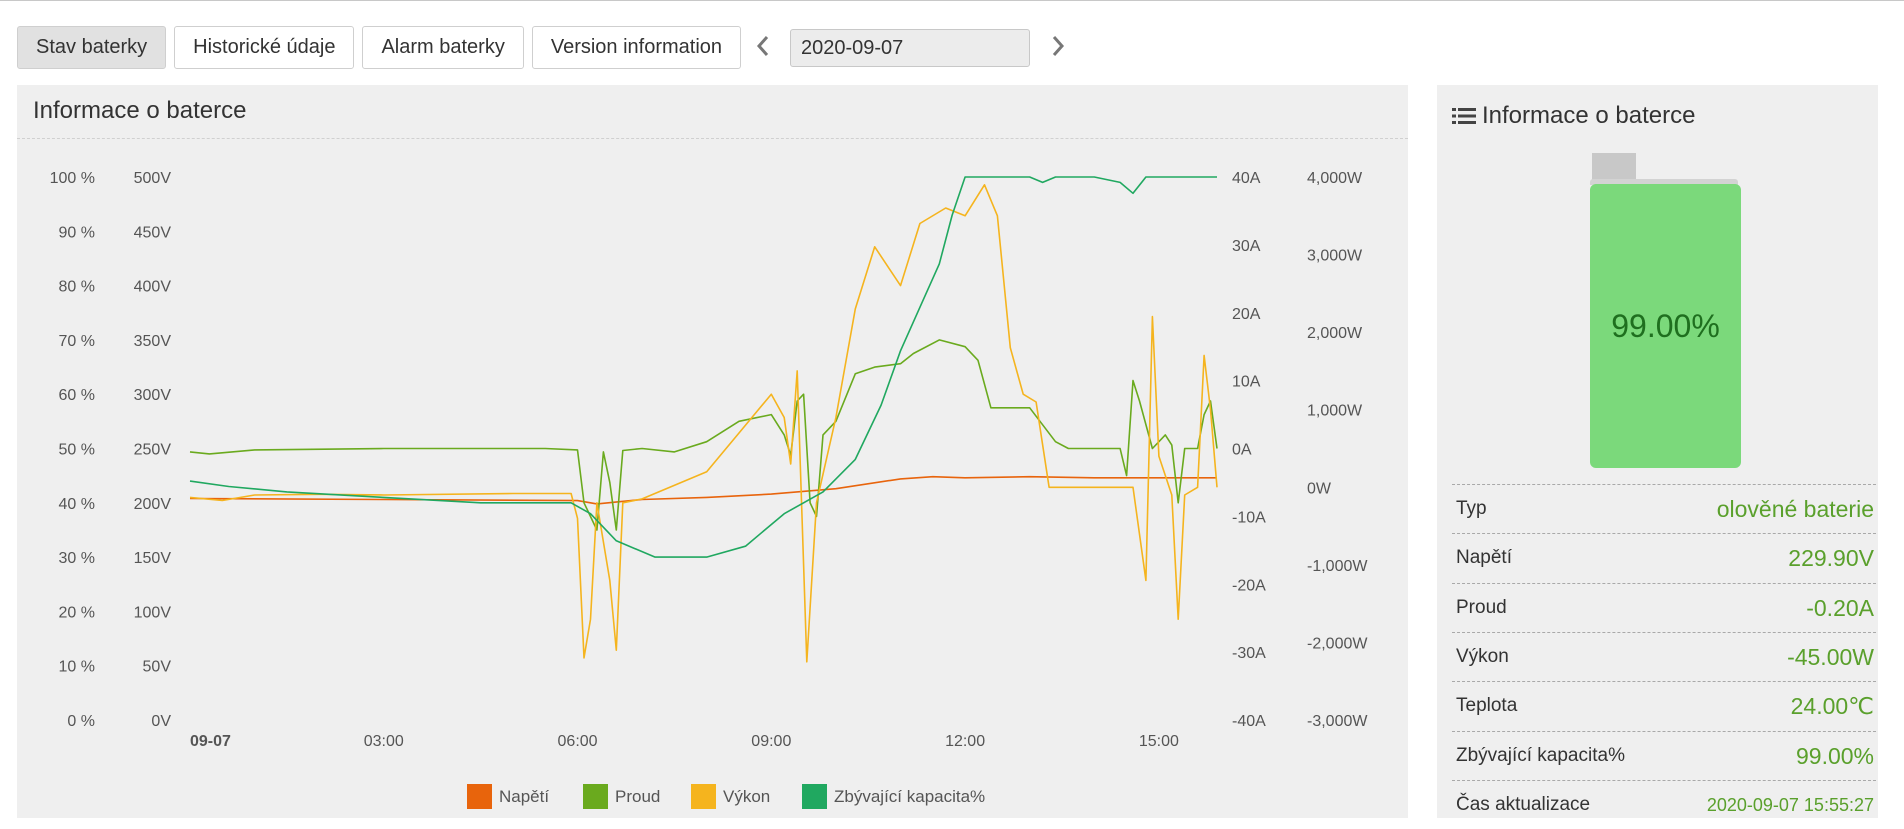  Describe the element at coordinates (1795, 508) in the screenshot. I see `info-value: olověné baterie` at that location.